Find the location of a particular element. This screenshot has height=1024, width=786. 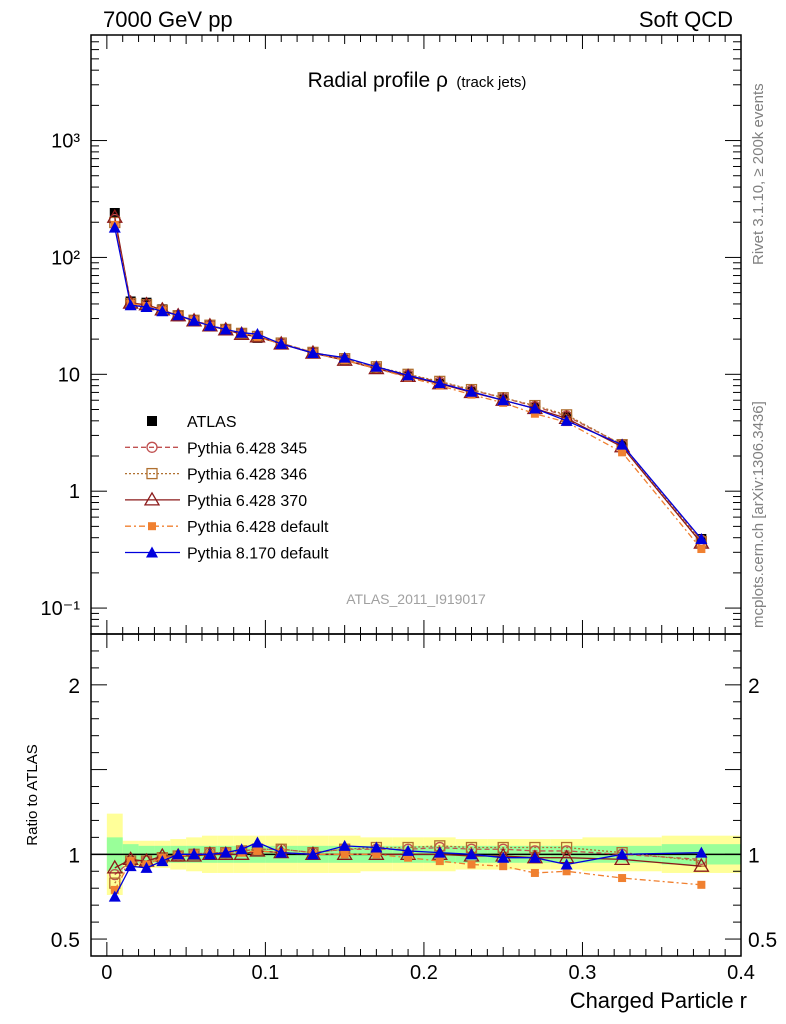

series-2-ratio-line is located at coordinates (408, 864).